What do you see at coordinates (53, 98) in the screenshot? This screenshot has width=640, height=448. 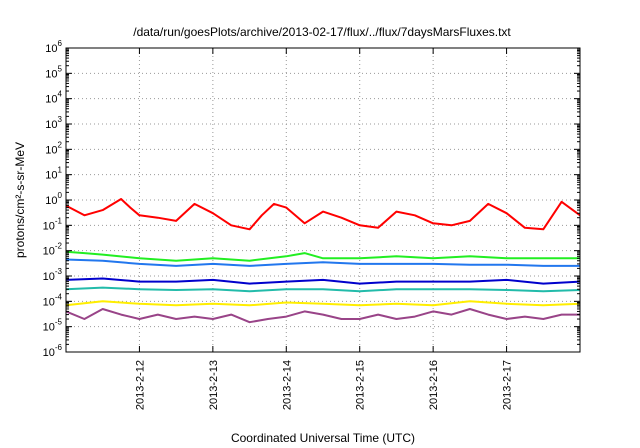 I see `y-tick-label: 10⁴` at bounding box center [53, 98].